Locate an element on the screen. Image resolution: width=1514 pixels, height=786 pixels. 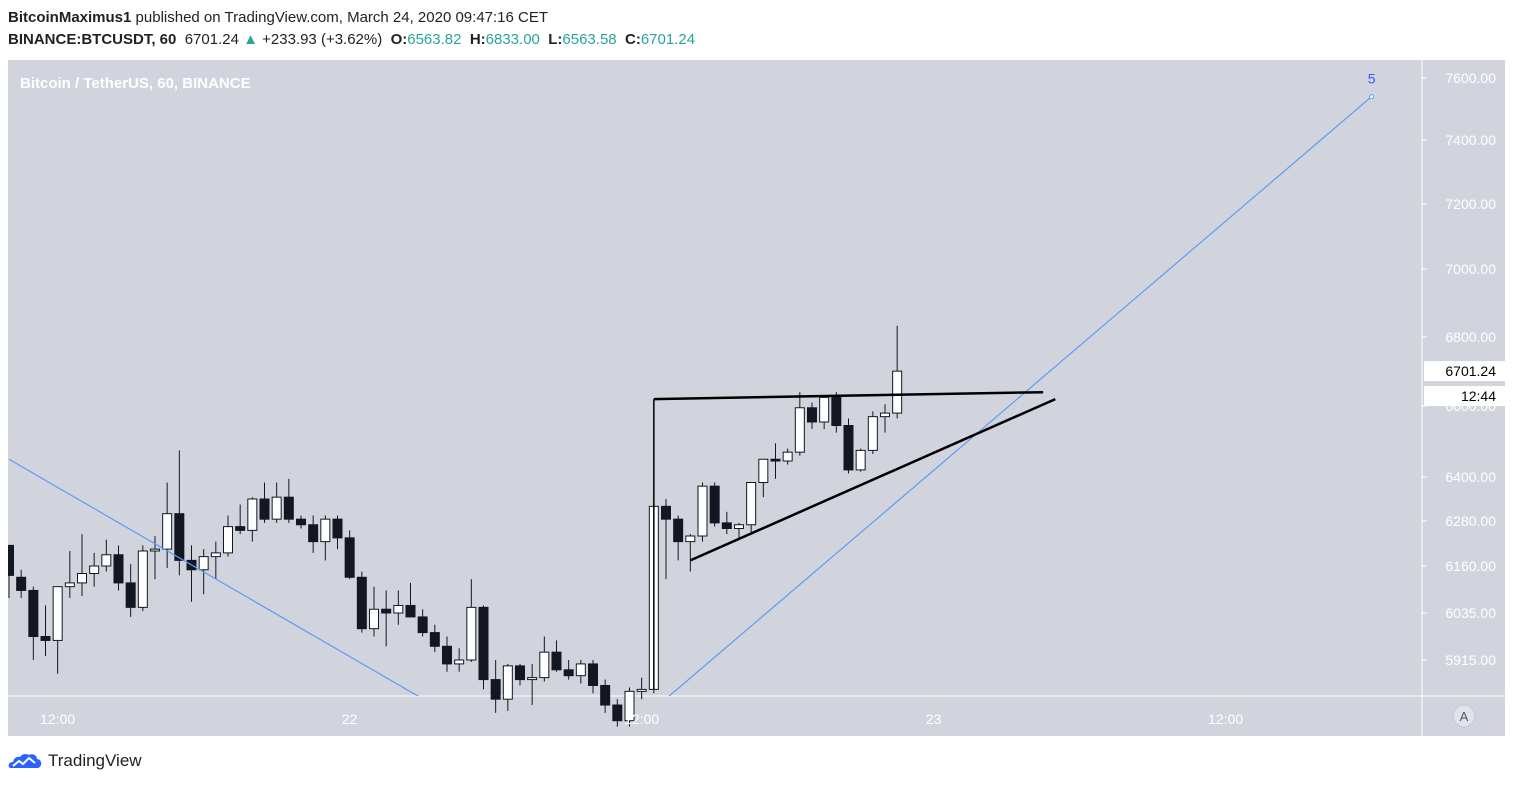
triangle-top is located at coordinates (848, 395).